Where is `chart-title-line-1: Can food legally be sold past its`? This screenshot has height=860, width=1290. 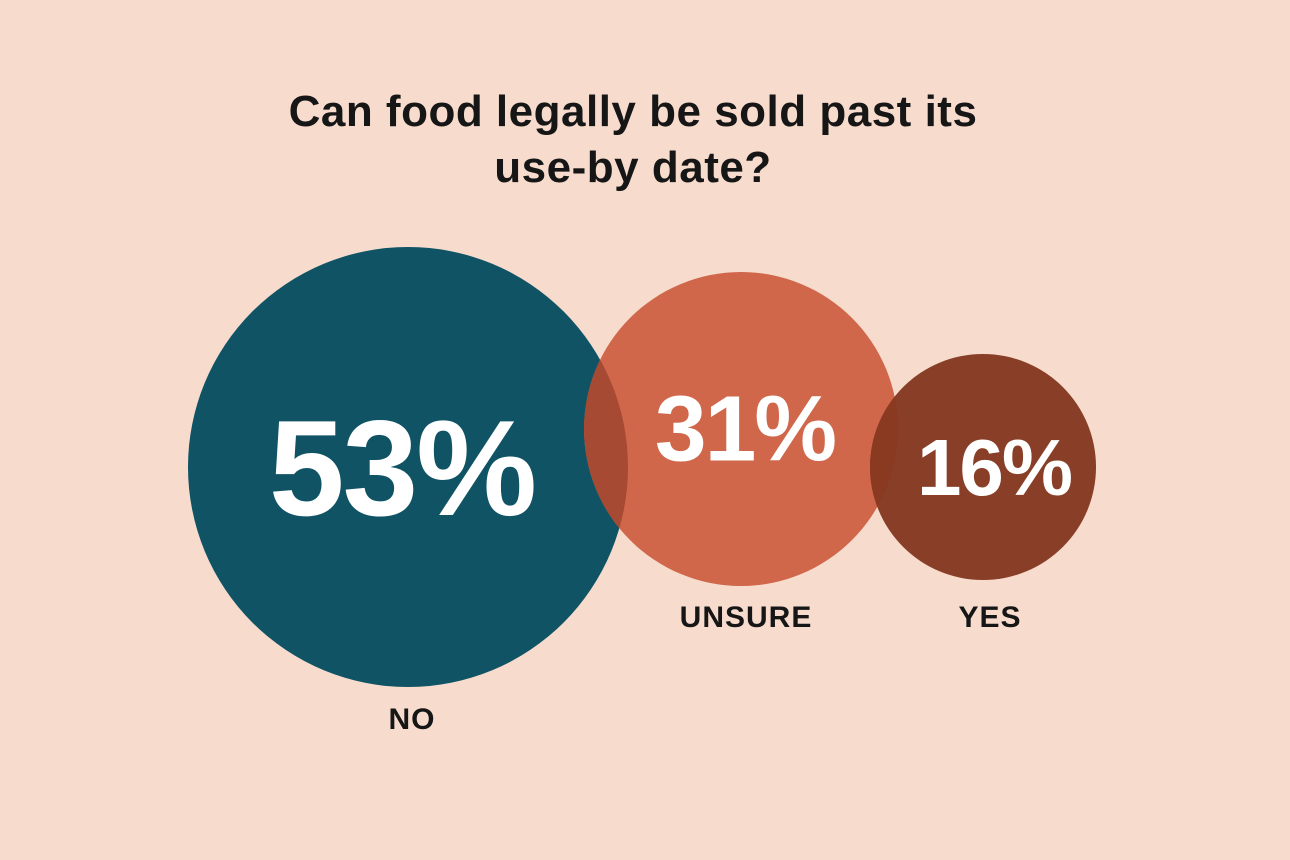 chart-title-line-1: Can food legally be sold past its is located at coordinates (633, 111).